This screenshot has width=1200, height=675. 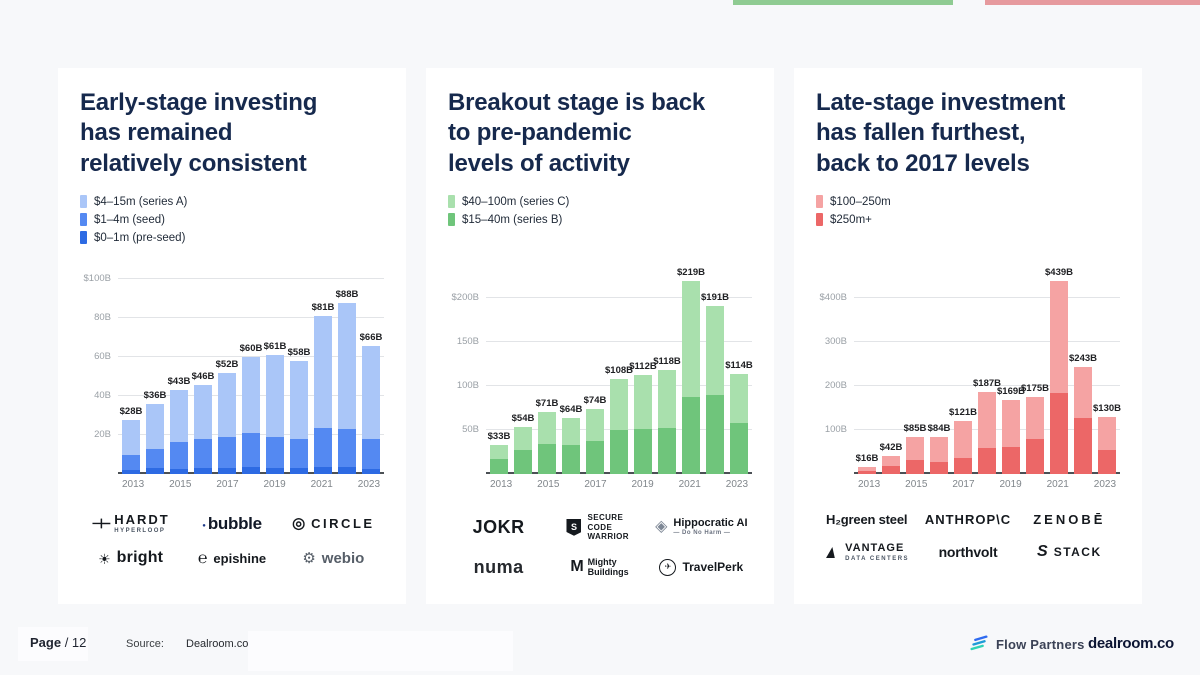 What do you see at coordinates (963, 372) in the screenshot?
I see `bar-slot: $121B` at bounding box center [963, 372].